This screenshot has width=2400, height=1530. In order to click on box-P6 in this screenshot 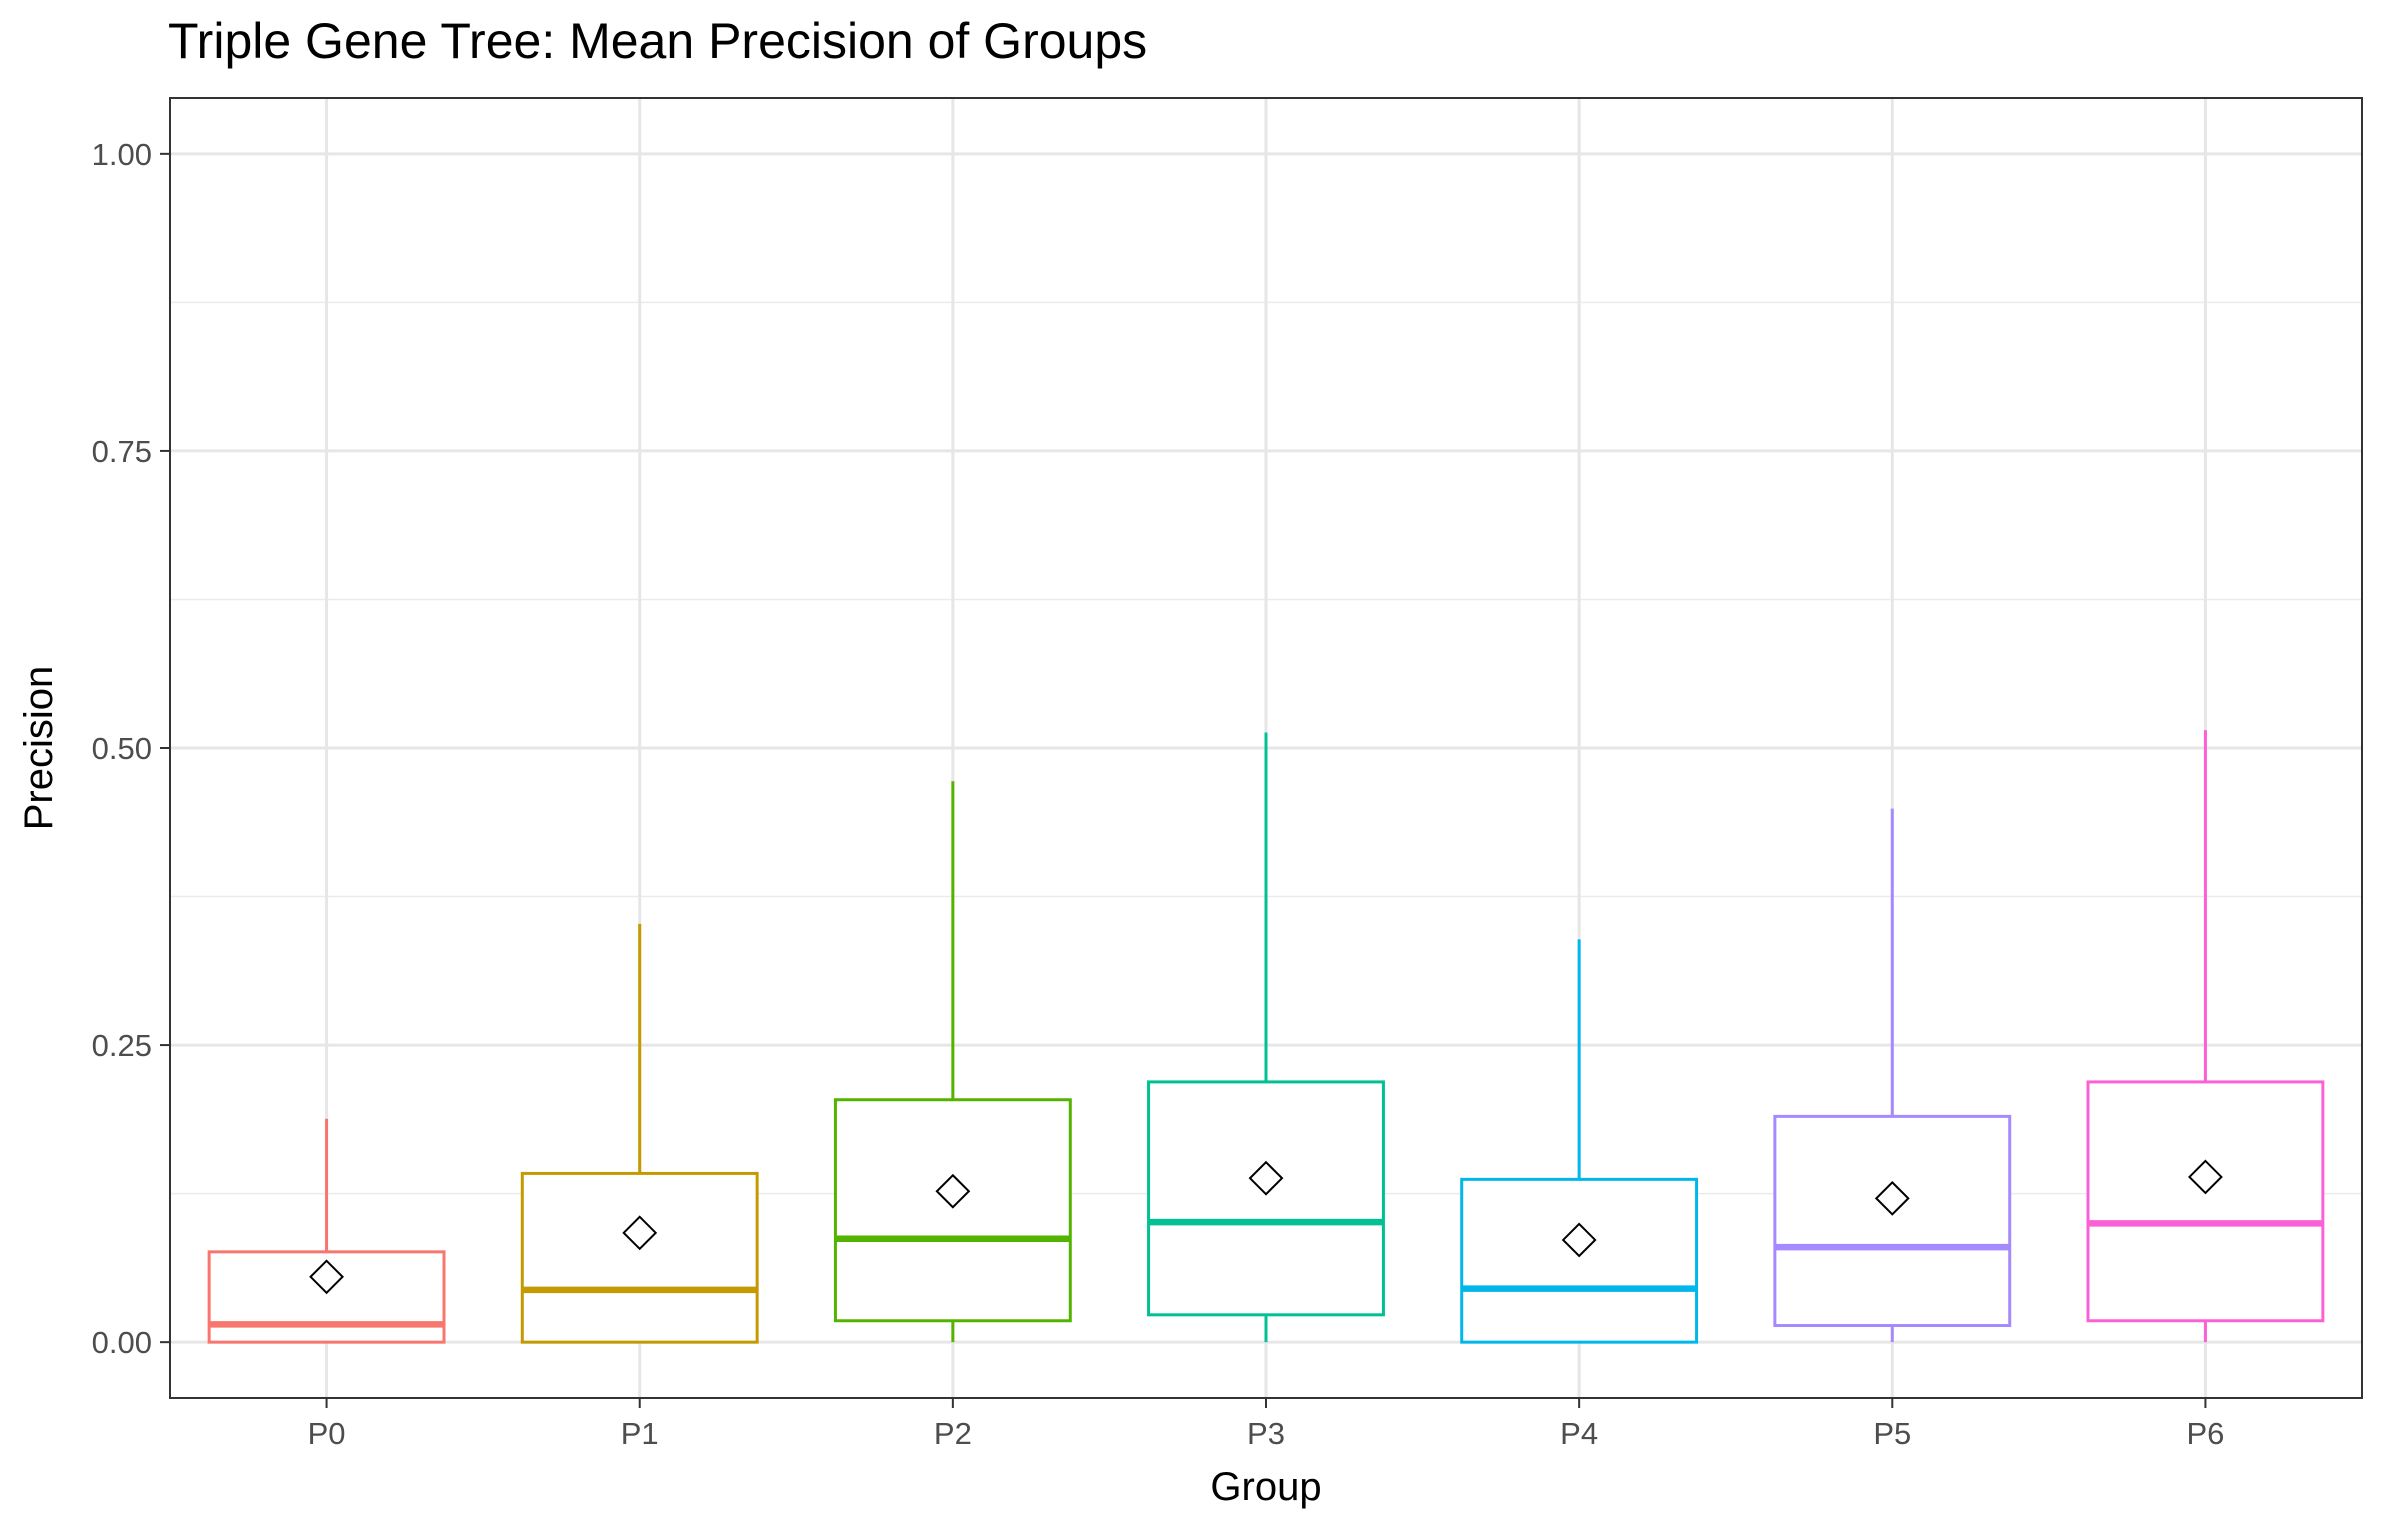, I will do `click(2205, 1036)`.